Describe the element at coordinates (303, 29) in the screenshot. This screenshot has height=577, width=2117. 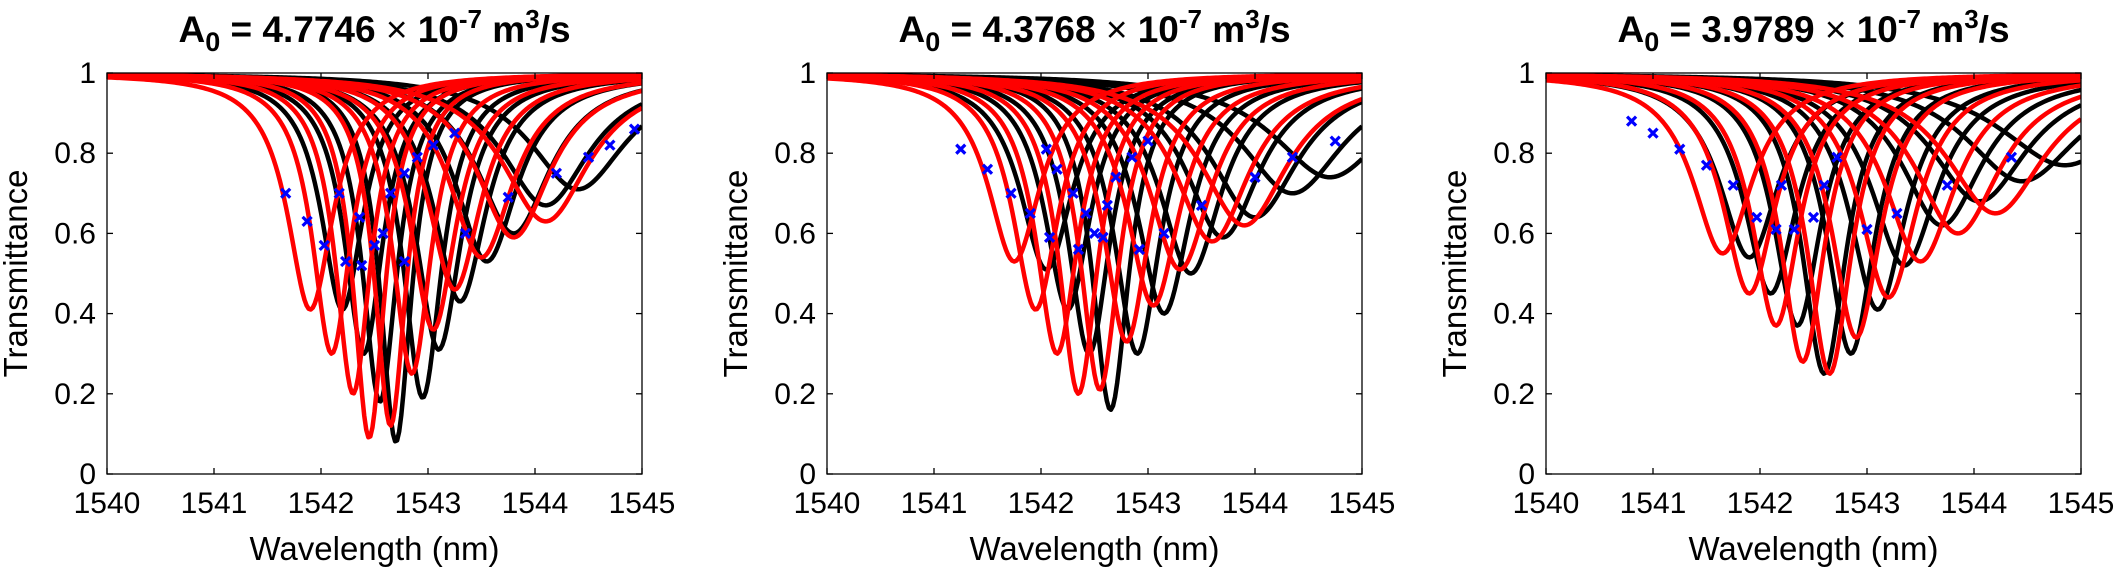
I see `chart-title-part: = 4.7746` at that location.